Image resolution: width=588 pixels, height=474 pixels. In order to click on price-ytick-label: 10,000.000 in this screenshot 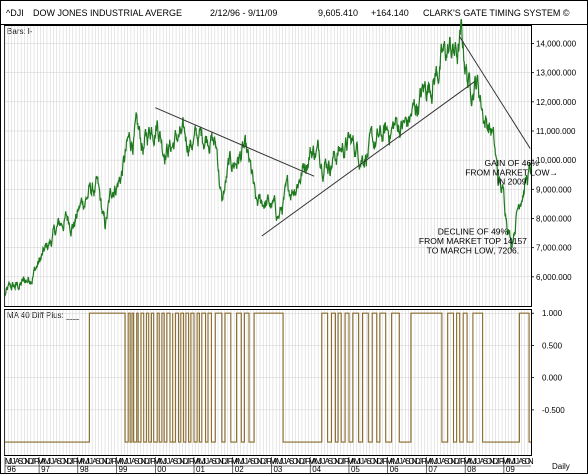, I will do `click(556, 160)`.